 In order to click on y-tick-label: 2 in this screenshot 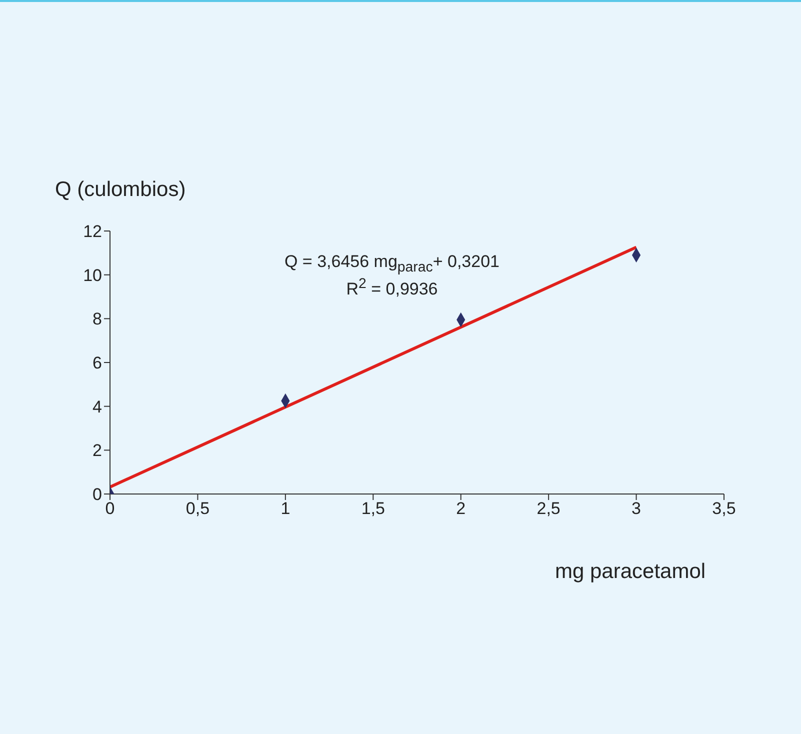, I will do `click(97, 450)`.